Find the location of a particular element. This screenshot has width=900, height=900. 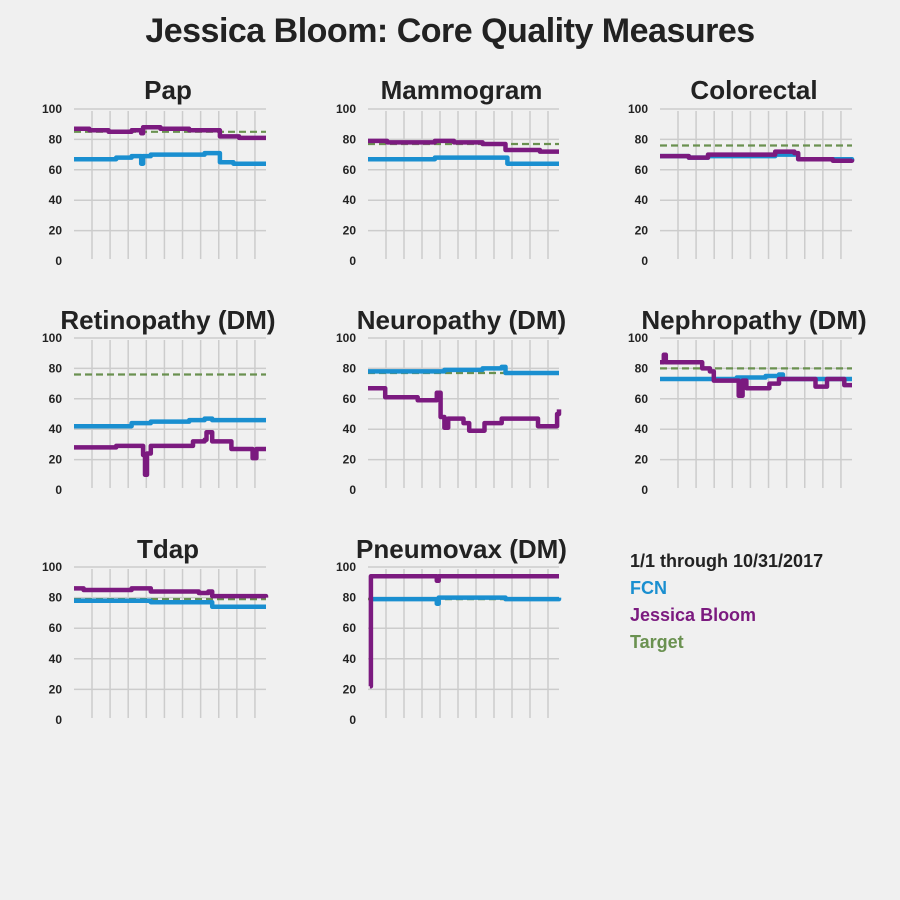

chart-title: Pneumovax (DM) is located at coordinates (461, 549).